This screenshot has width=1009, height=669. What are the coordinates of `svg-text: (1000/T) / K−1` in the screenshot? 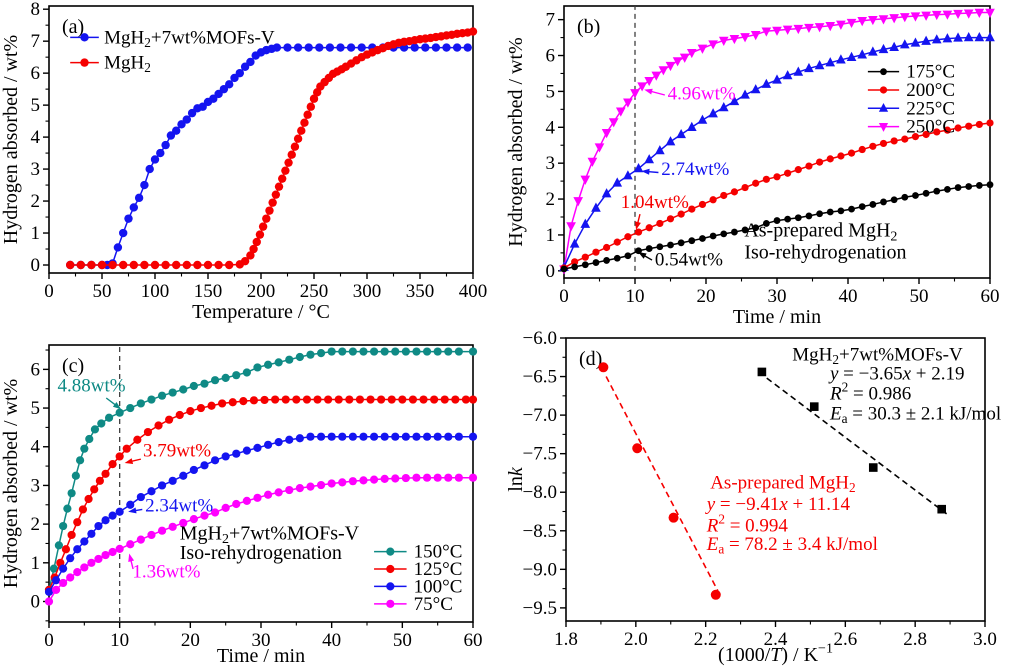 It's located at (775, 654).